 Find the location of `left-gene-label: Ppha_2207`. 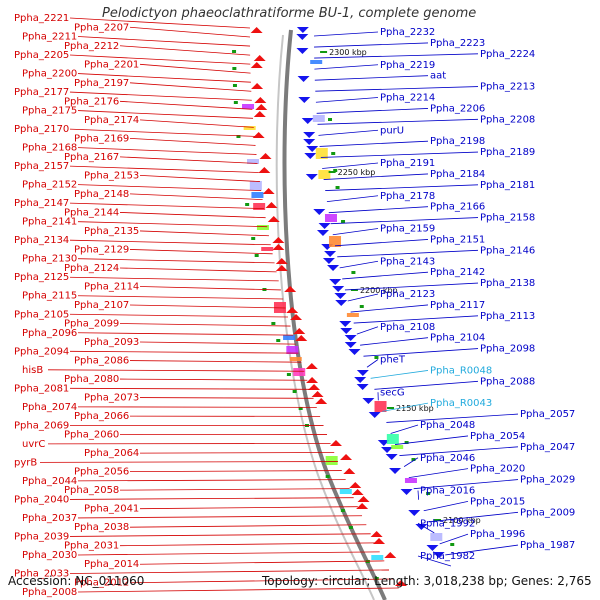

left-gene-label: Ppha_2207 is located at coordinates (101, 27).